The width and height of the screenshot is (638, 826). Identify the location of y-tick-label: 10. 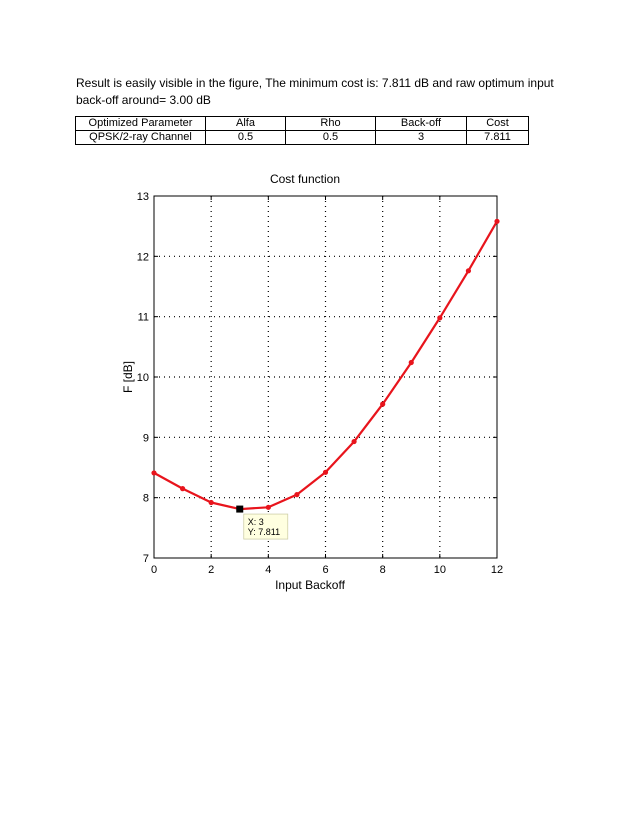
(143, 378).